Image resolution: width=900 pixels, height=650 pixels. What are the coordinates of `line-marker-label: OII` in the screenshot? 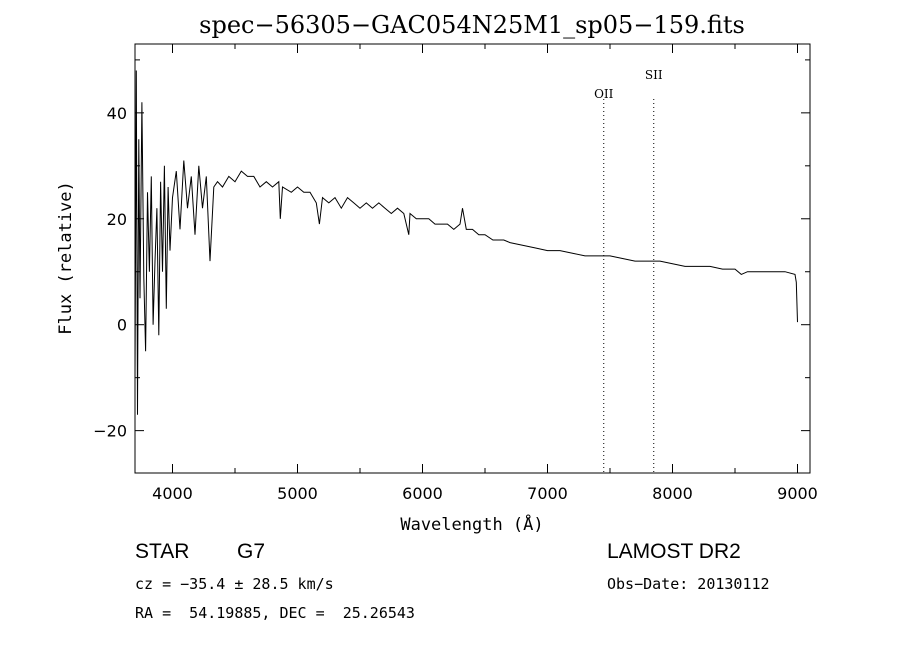 It's located at (604, 94).